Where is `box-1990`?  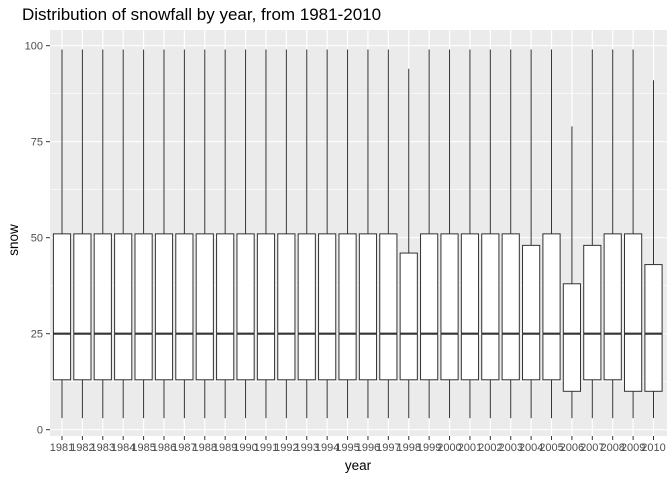 box-1990 is located at coordinates (245, 234).